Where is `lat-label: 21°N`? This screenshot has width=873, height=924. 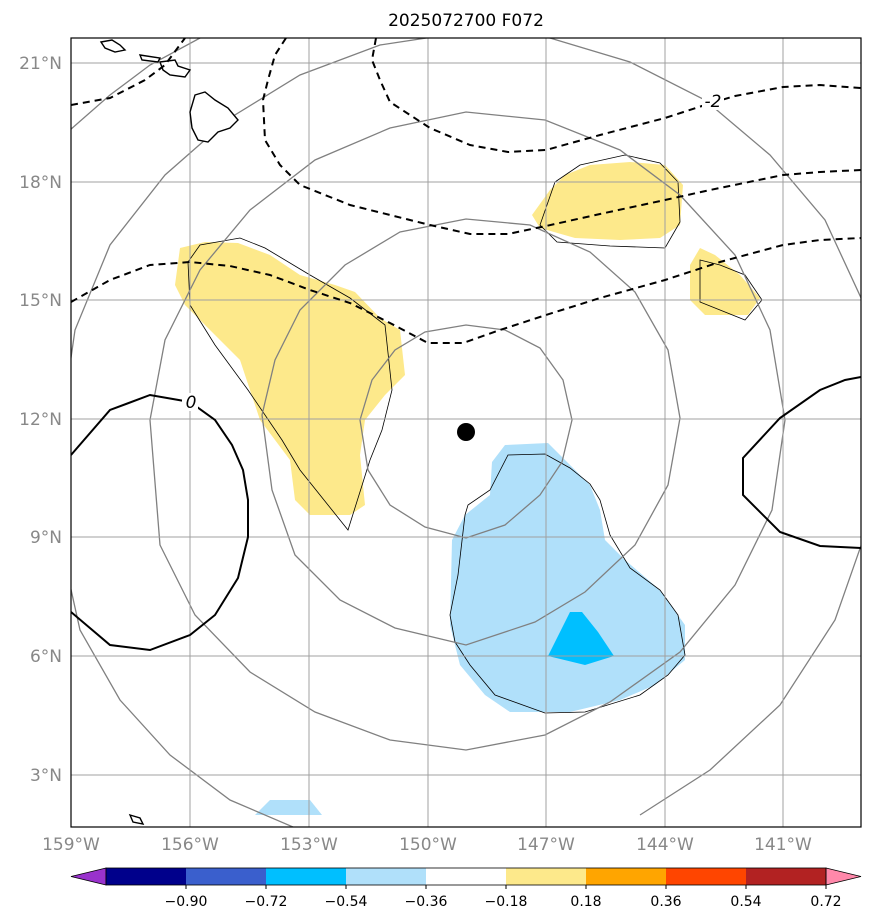
lat-label: 21°N is located at coordinates (40, 64).